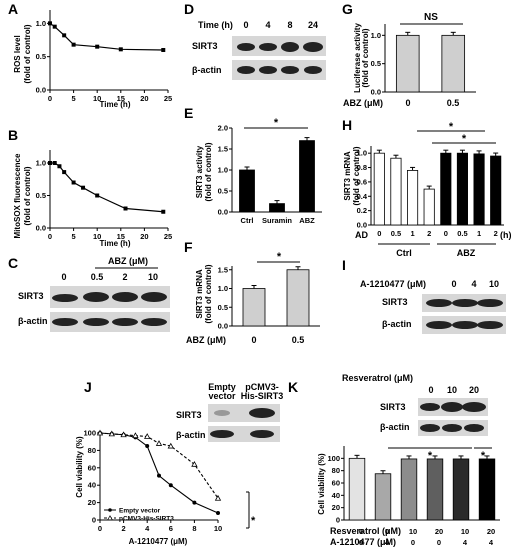 Image resolution: width=511 pixels, height=550 pixels. Describe the element at coordinates (27, 195) in the screenshot. I see `ylabel-b-2: (fold of control)` at that location.